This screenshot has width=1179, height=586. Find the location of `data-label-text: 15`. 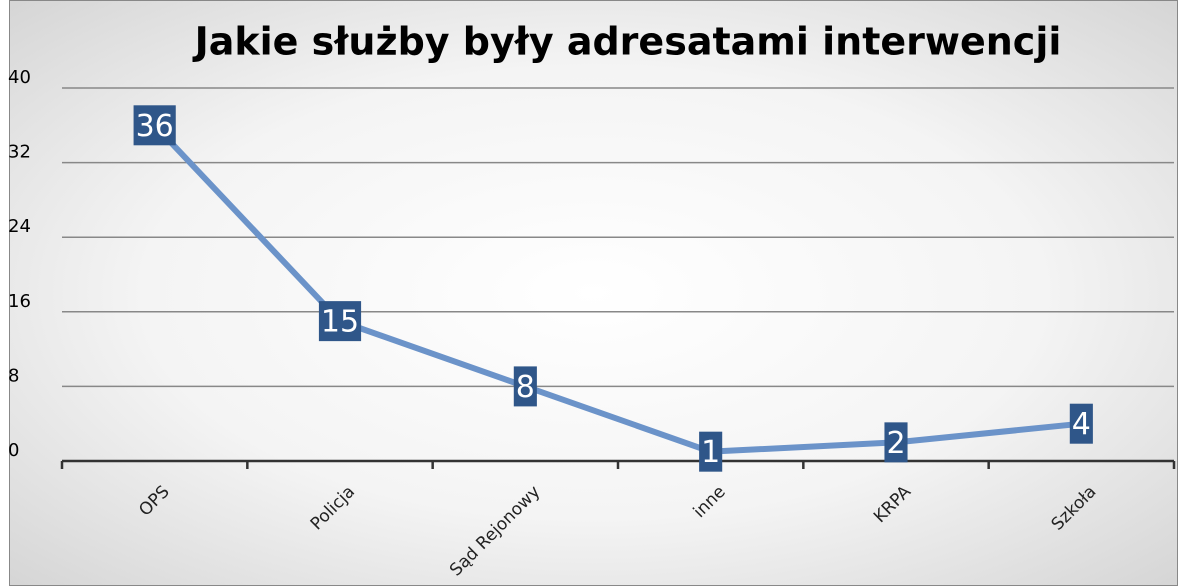

data-label-text: 15 is located at coordinates (340, 322).